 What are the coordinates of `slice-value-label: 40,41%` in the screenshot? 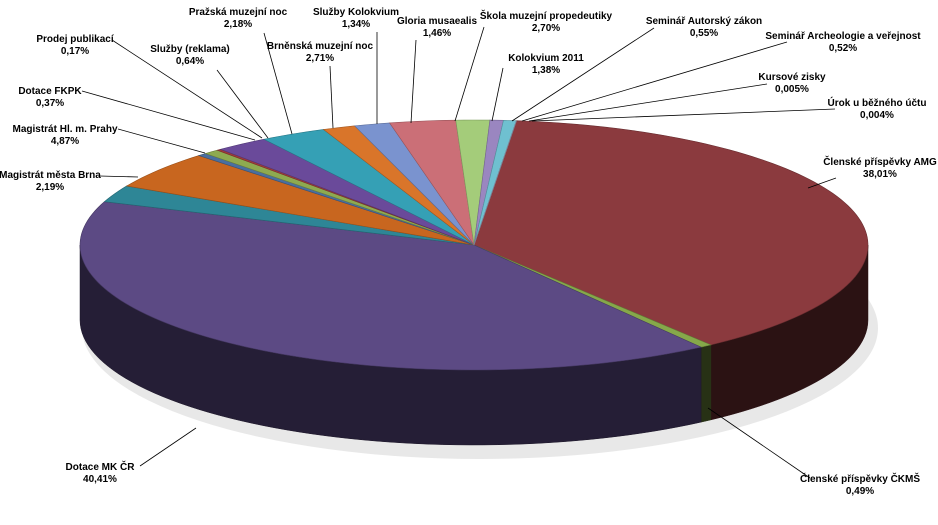 It's located at (100, 479).